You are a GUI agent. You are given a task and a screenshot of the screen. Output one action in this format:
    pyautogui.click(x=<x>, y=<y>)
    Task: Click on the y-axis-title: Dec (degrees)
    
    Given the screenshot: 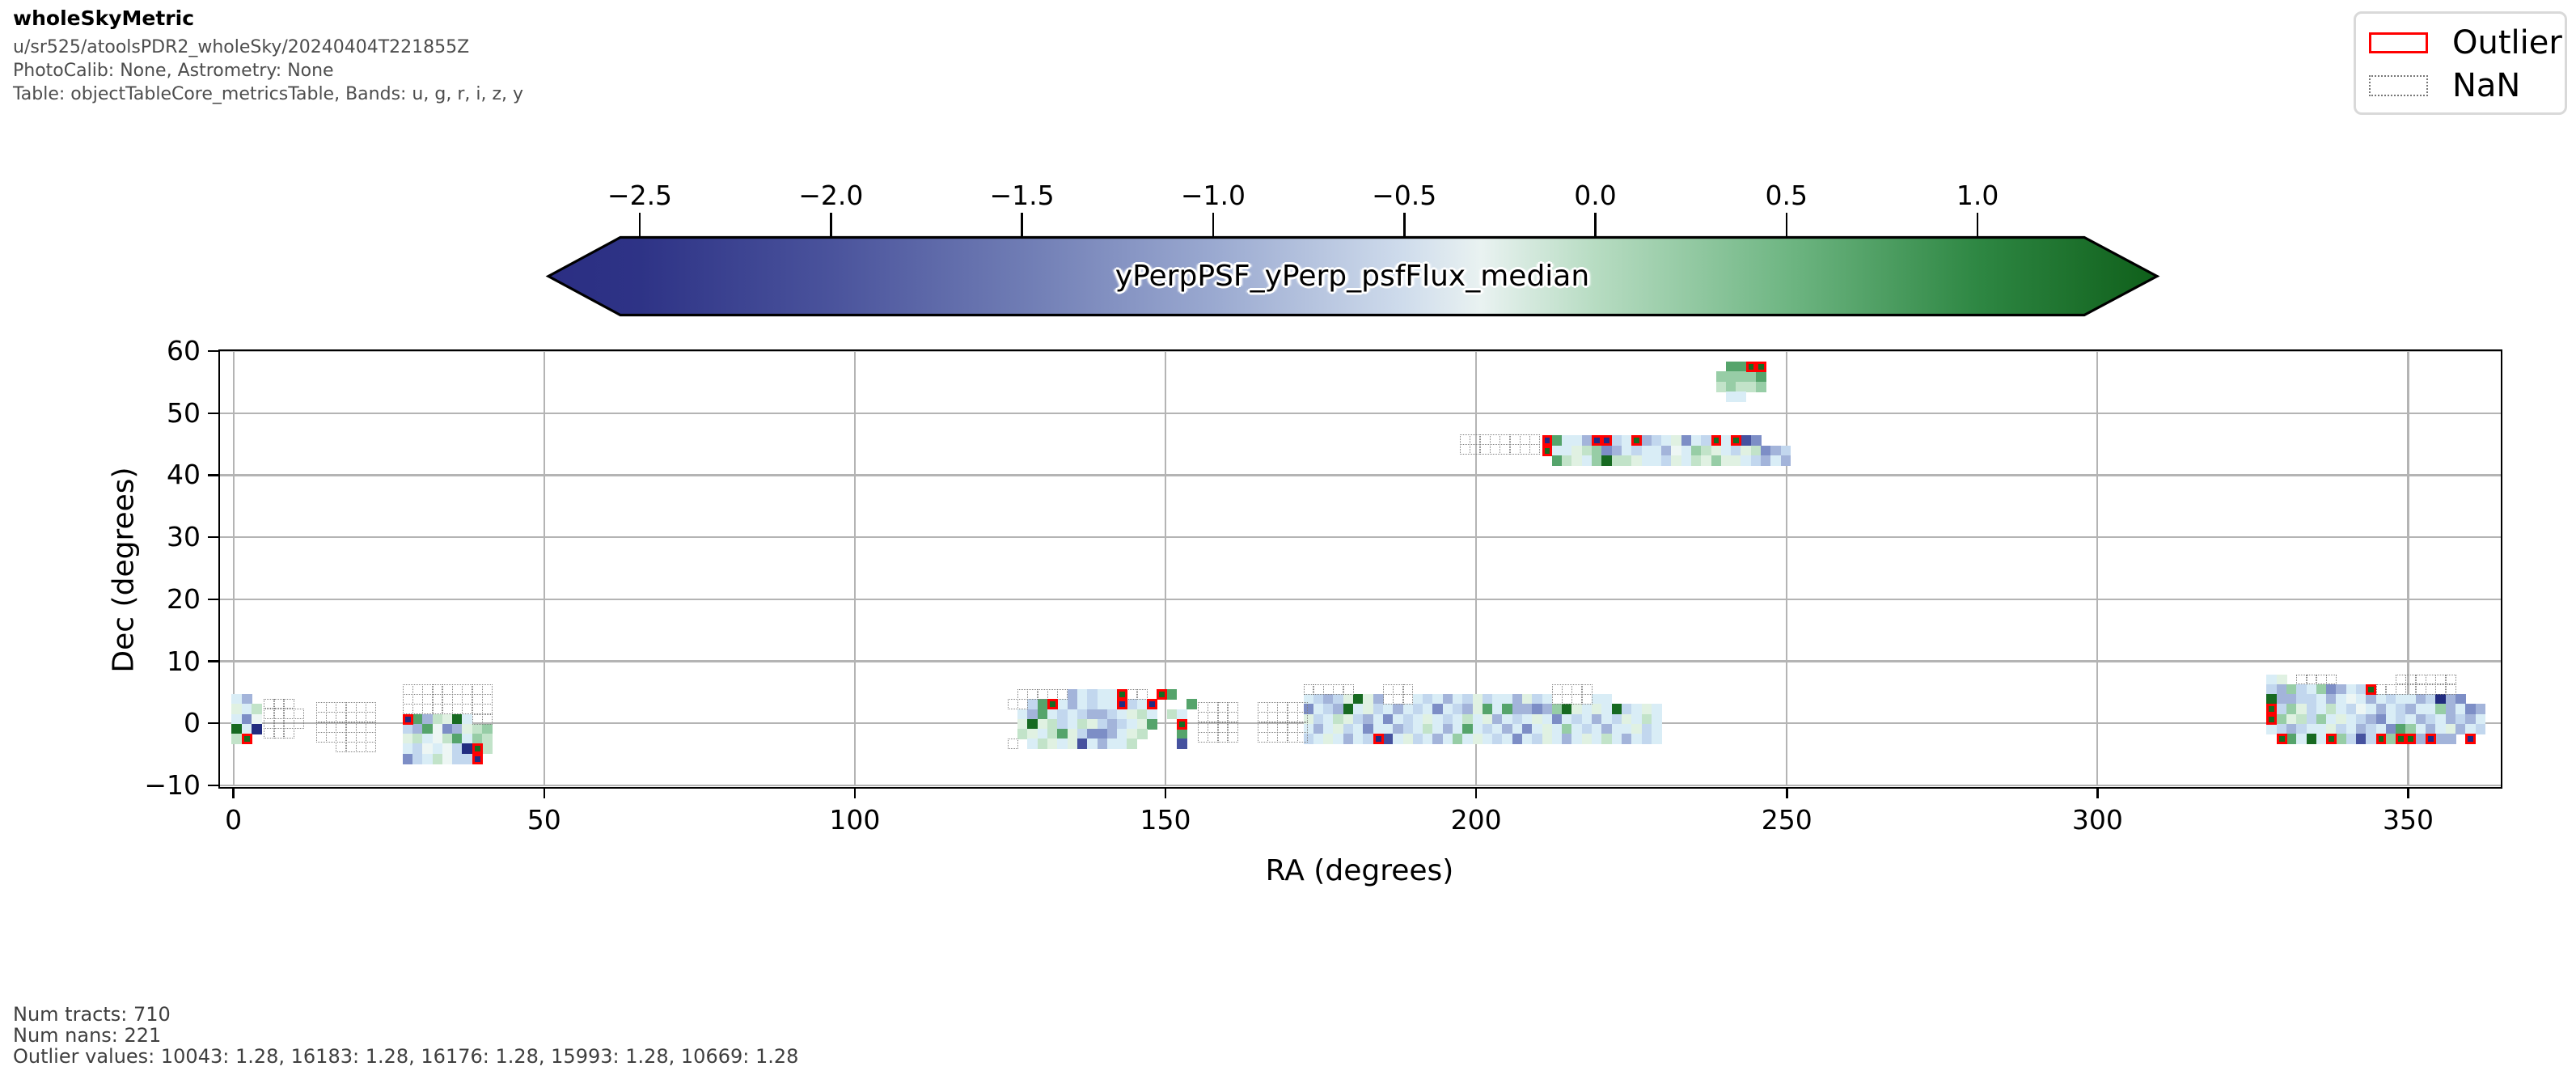 What is the action you would take?
    pyautogui.click(x=124, y=570)
    